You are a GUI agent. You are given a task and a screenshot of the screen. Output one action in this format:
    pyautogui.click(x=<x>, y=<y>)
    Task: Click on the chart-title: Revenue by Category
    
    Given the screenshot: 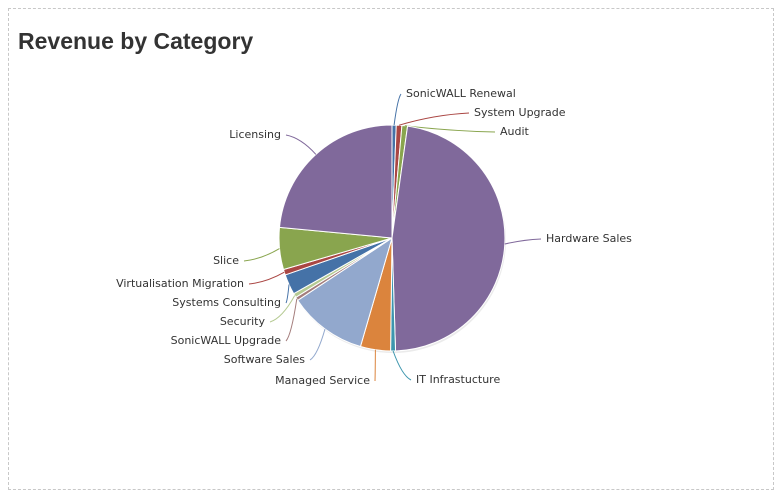 What is the action you would take?
    pyautogui.click(x=136, y=41)
    